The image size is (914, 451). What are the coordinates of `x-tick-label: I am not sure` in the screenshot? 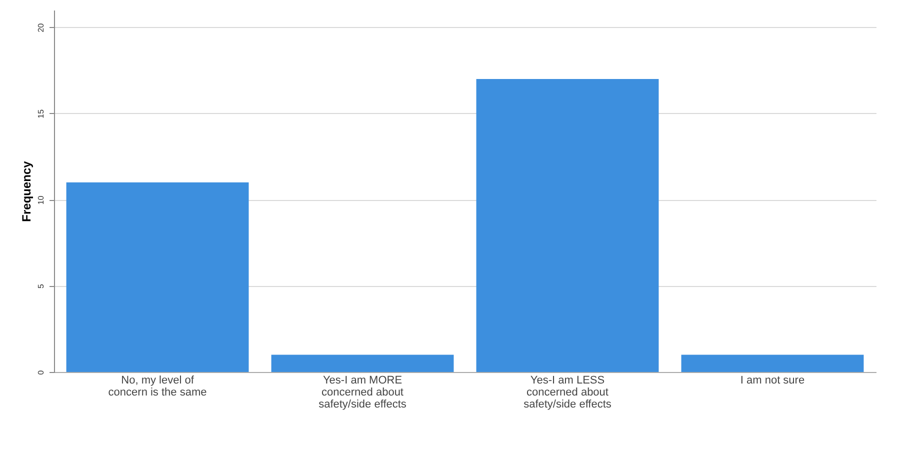 It's located at (772, 380).